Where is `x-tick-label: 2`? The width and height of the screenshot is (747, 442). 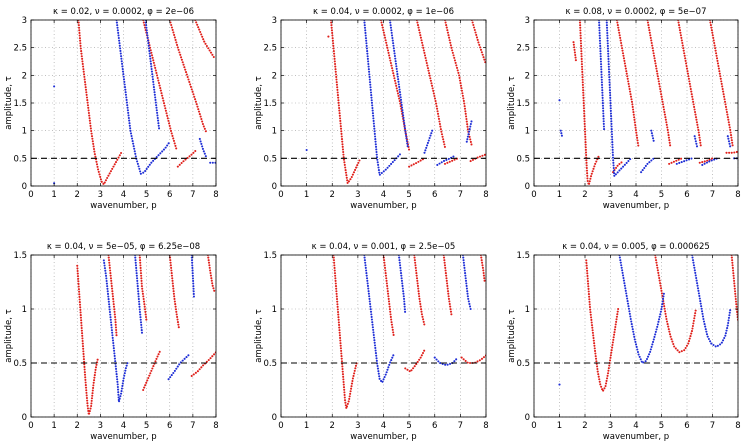
x-tick-label: 2 is located at coordinates (77, 426).